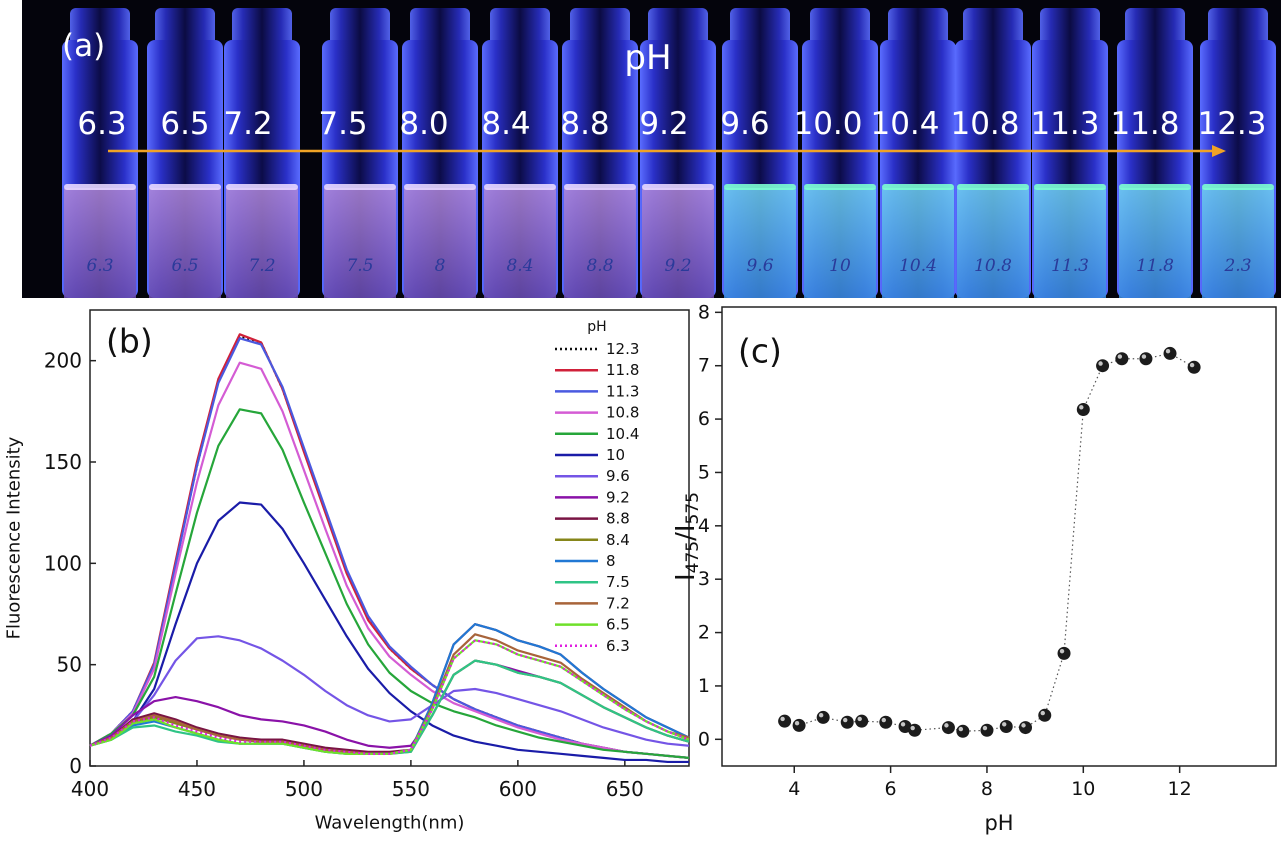  Describe the element at coordinates (686, 577) in the screenshot. I see `y-axis-label-part: I` at that location.